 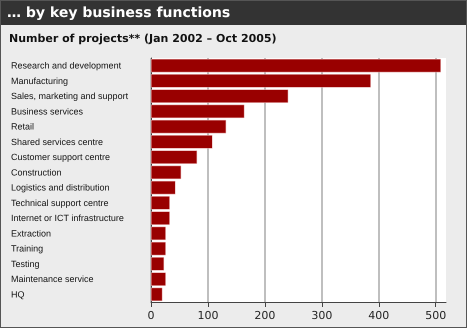 I want to click on y-tick-label: Logistics and distribution, so click(x=60, y=187).